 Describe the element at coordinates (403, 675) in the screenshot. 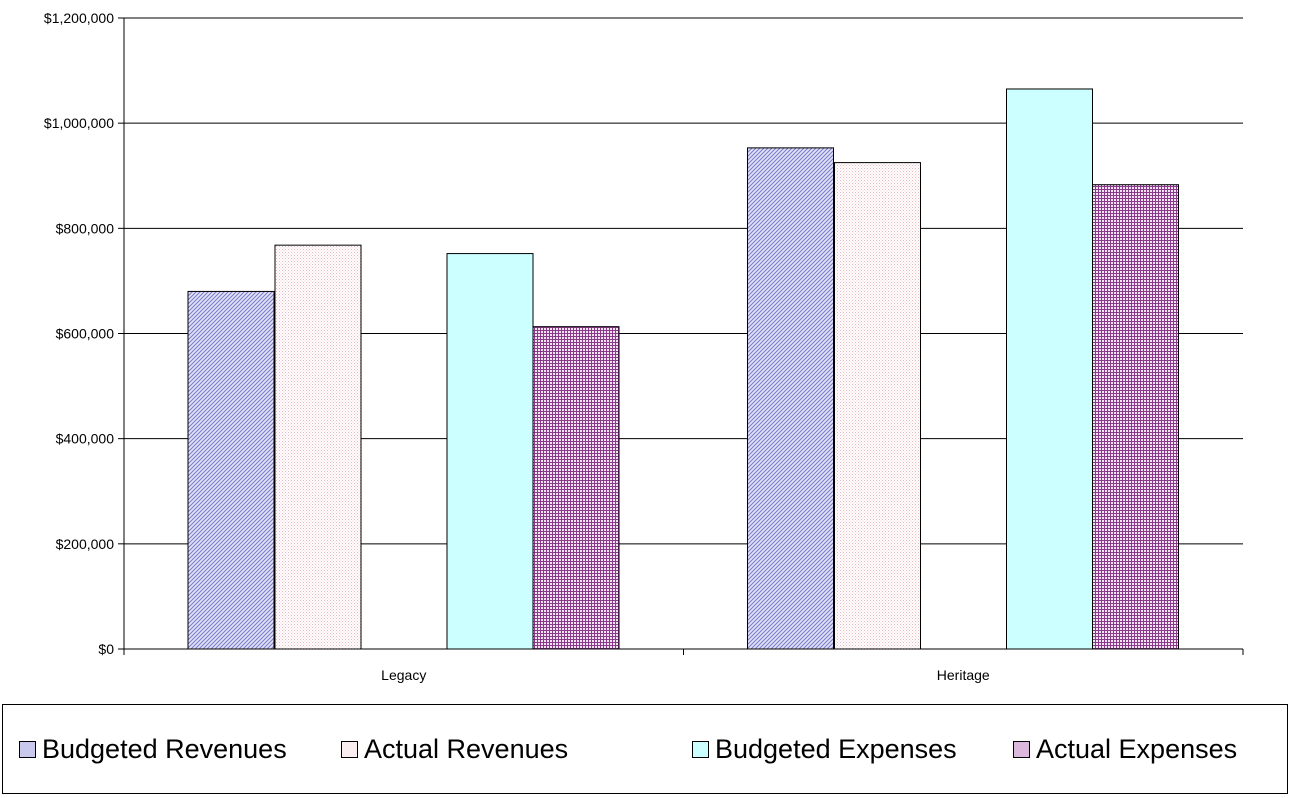

I see `x-tick-label: Legacy` at that location.